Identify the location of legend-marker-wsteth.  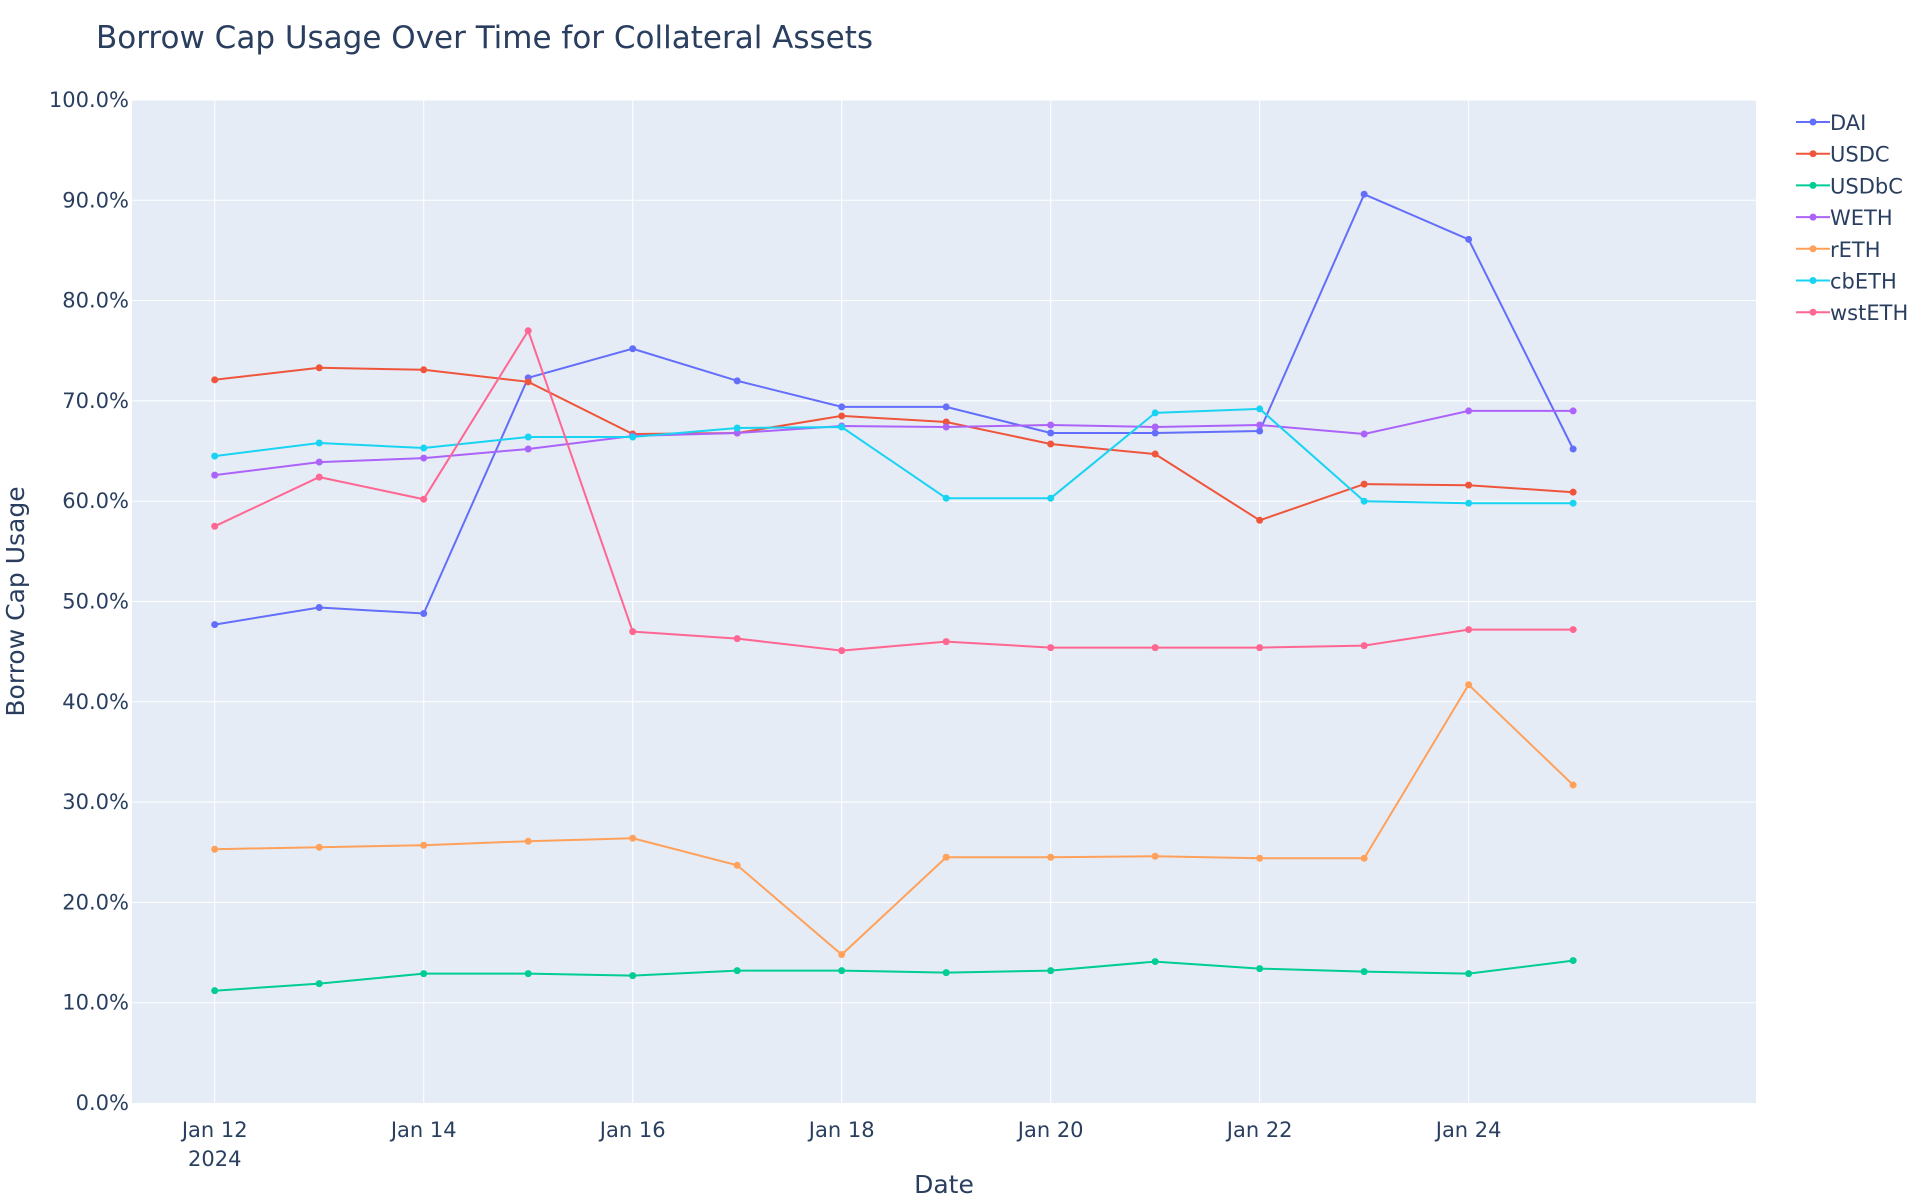
(1813, 312).